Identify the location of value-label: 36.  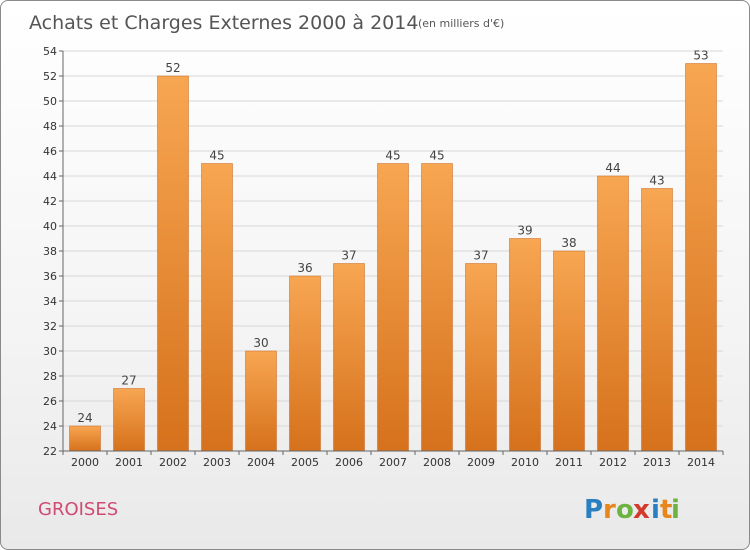
(304, 268).